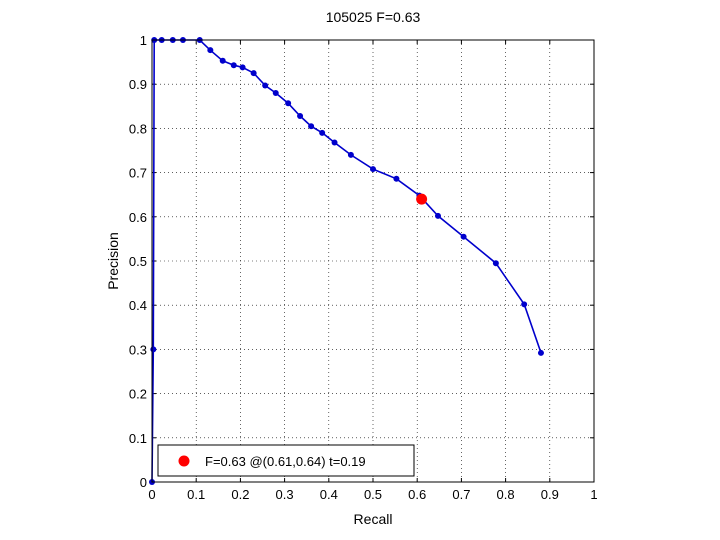 This screenshot has width=720, height=540. Describe the element at coordinates (373, 494) in the screenshot. I see `x-tick-label: 0.5` at that location.